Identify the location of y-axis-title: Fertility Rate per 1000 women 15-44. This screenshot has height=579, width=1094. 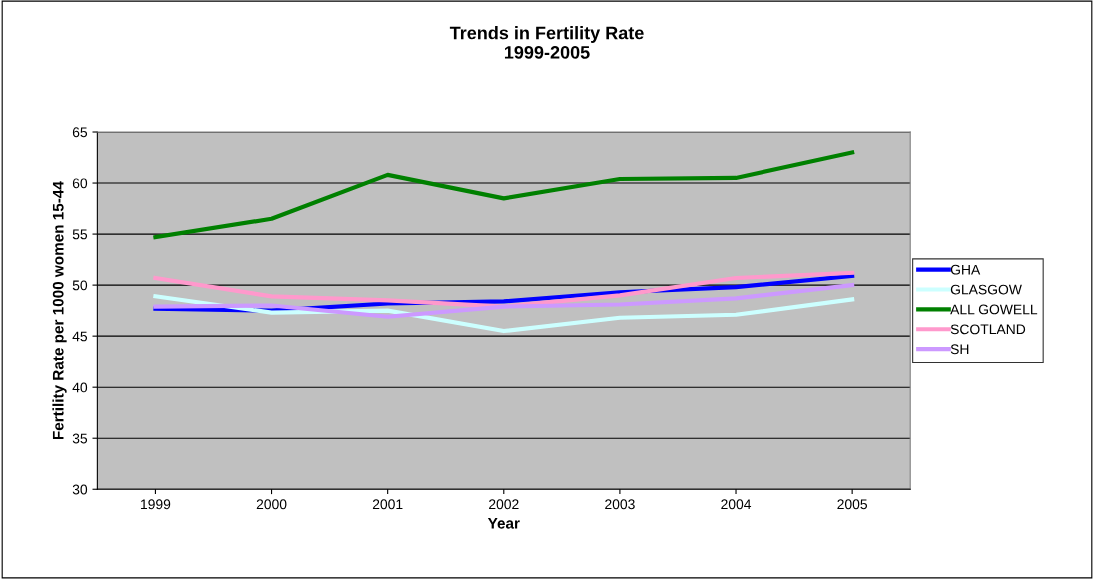
(59, 310).